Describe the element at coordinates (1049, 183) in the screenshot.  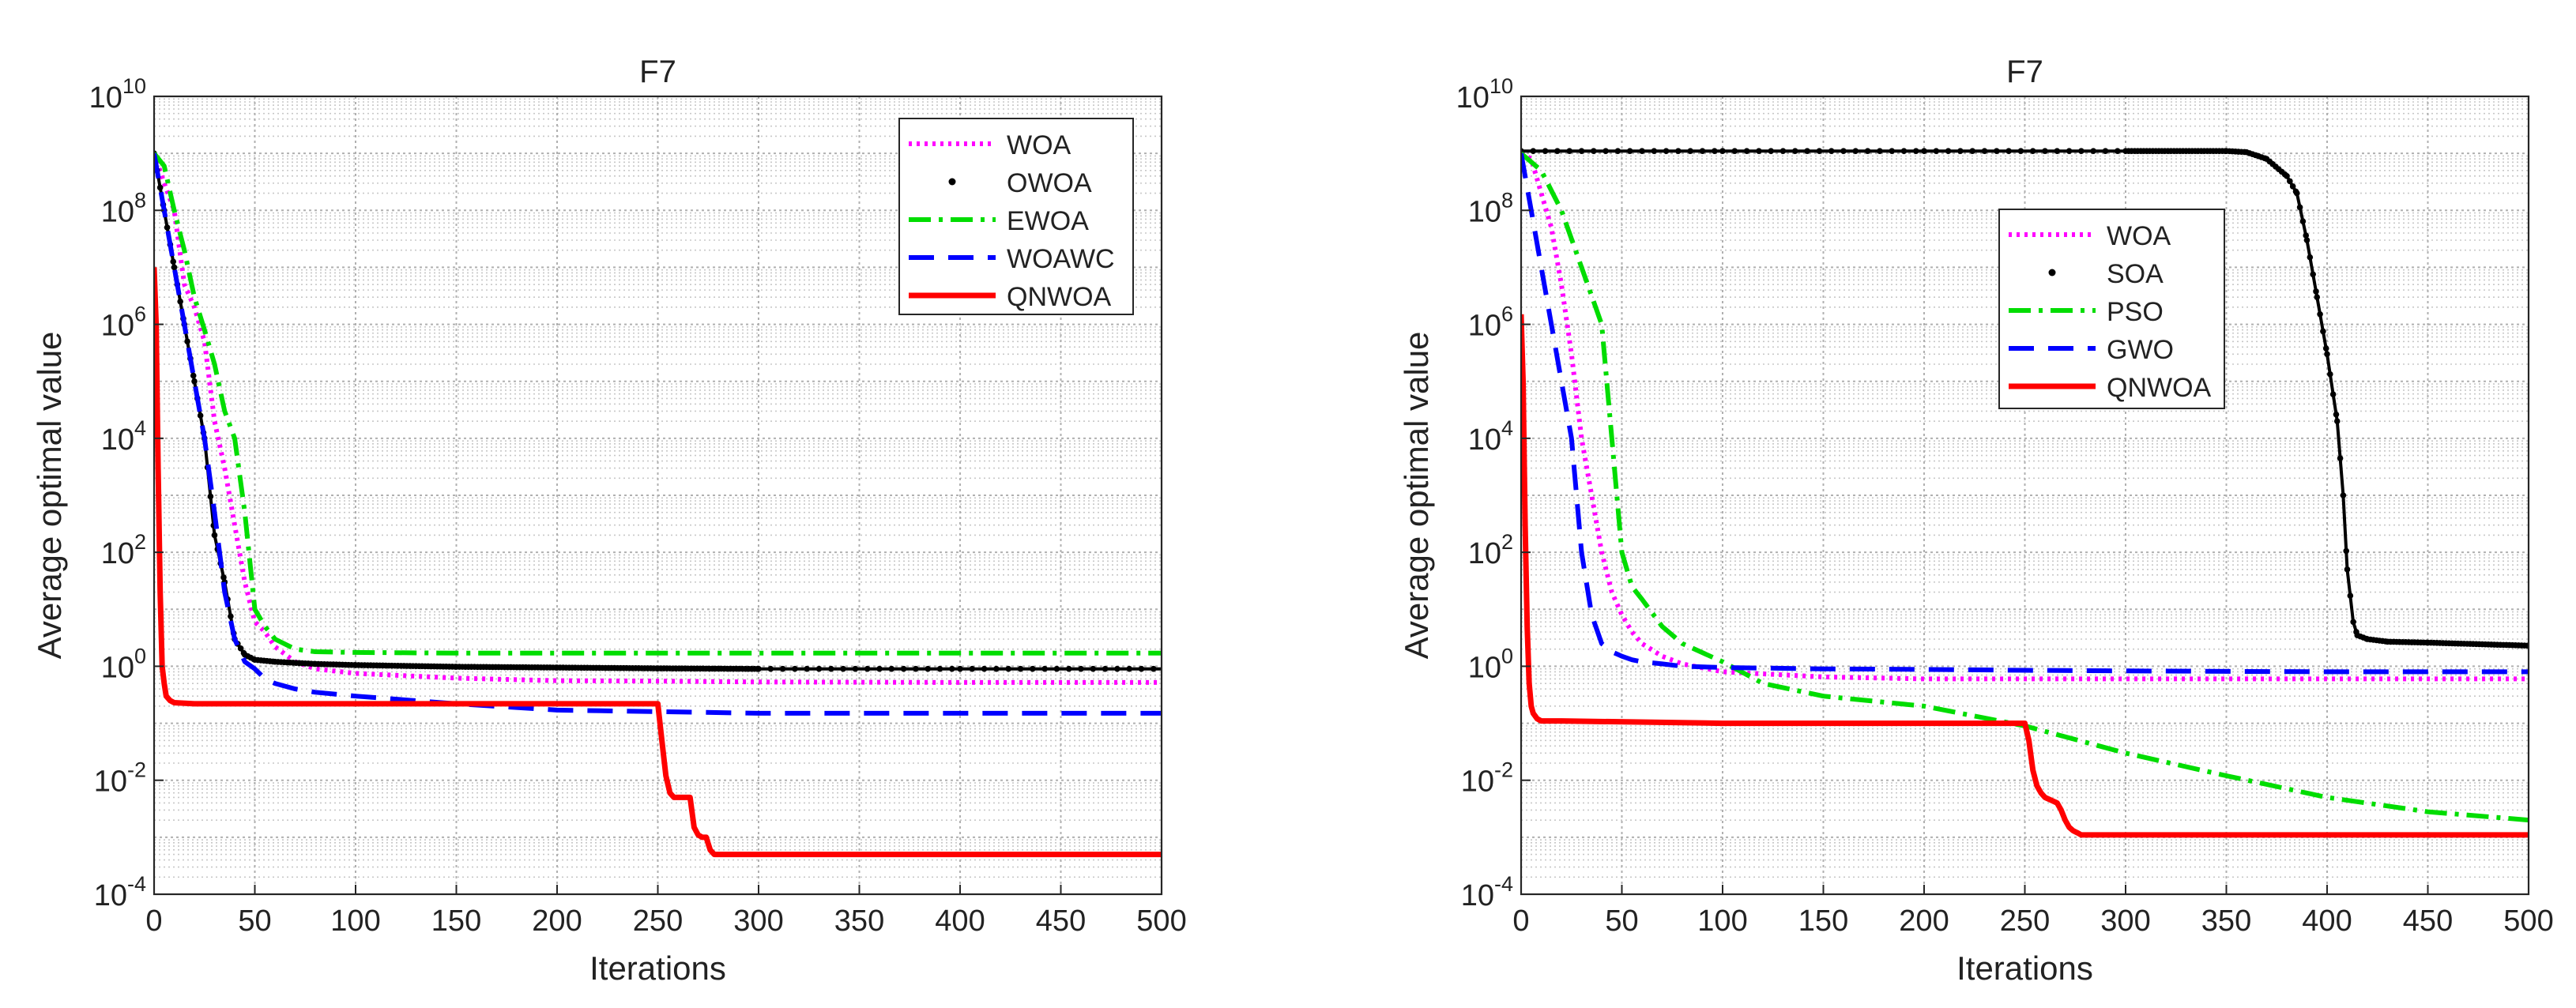
I see `legend-label: OWOA` at that location.